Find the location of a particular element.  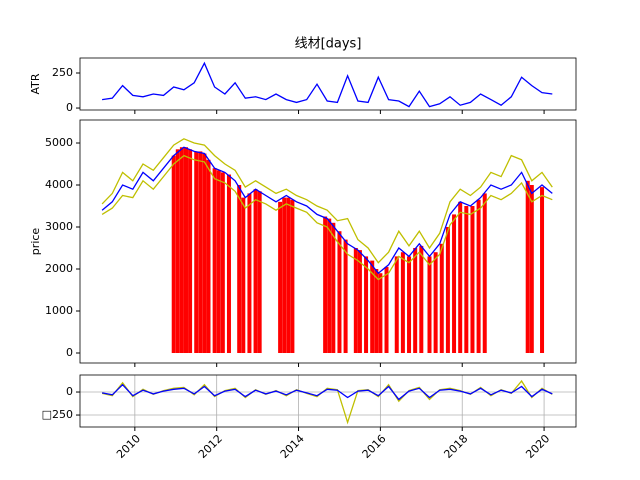

chart-title: 线材[days] is located at coordinates (328, 44).